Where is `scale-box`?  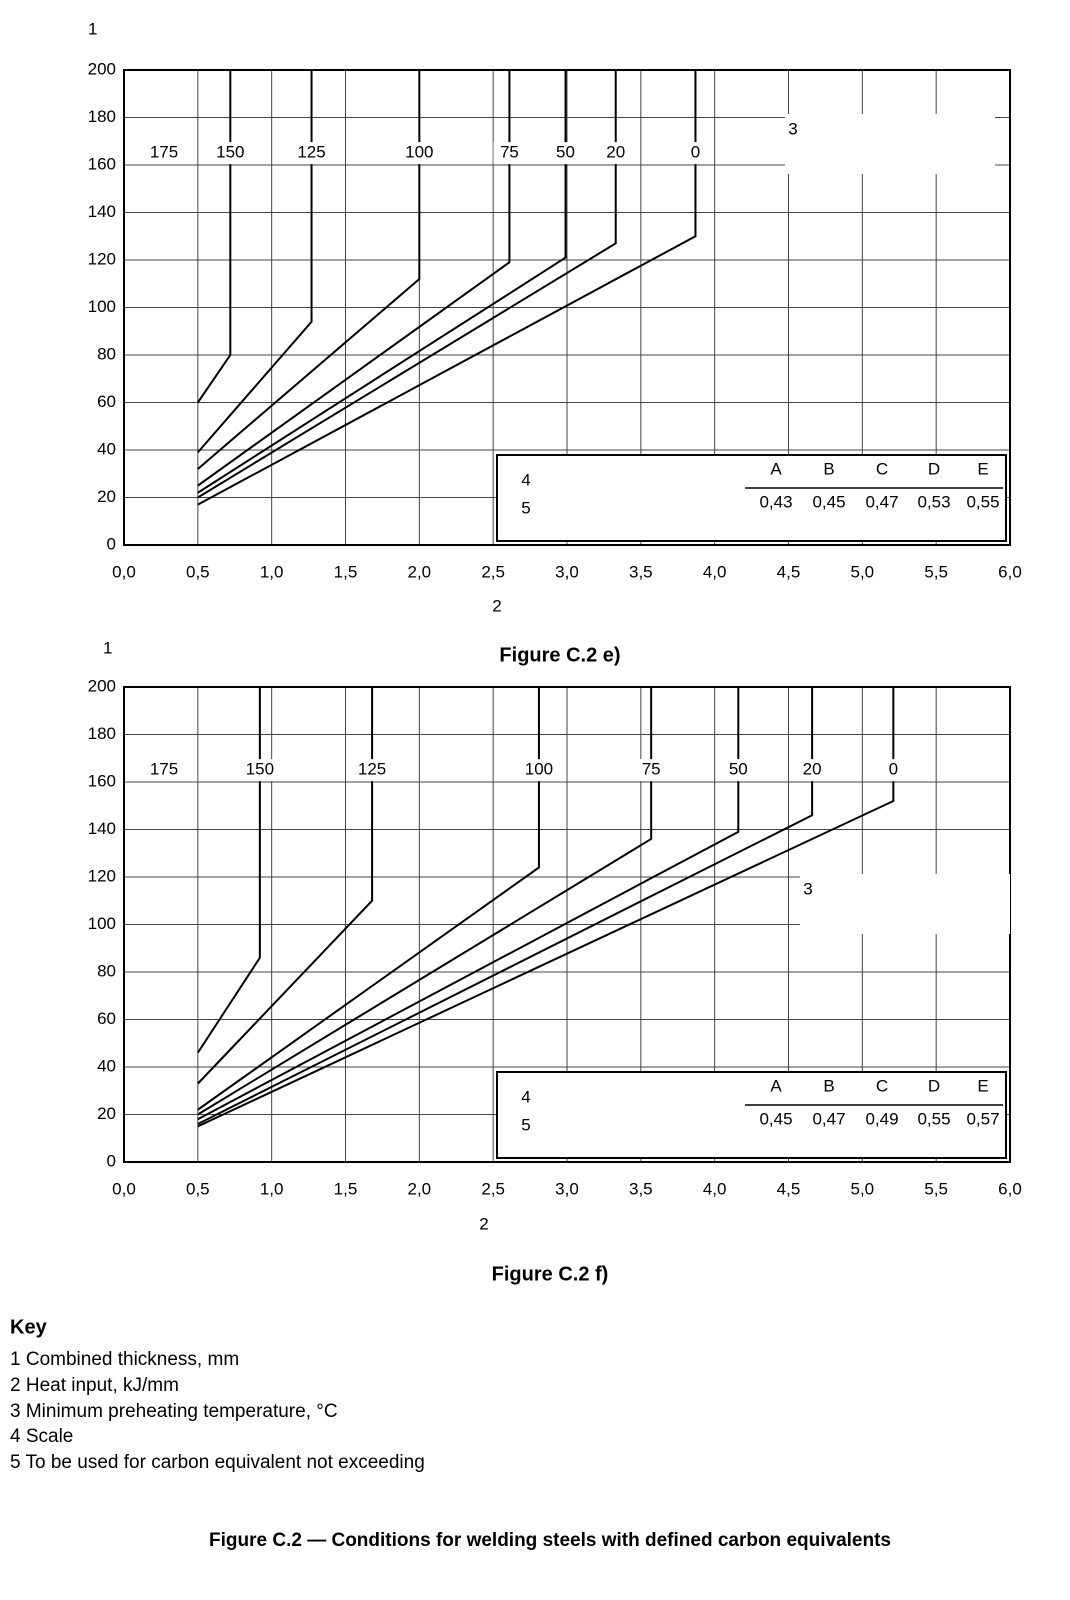 scale-box is located at coordinates (751, 498).